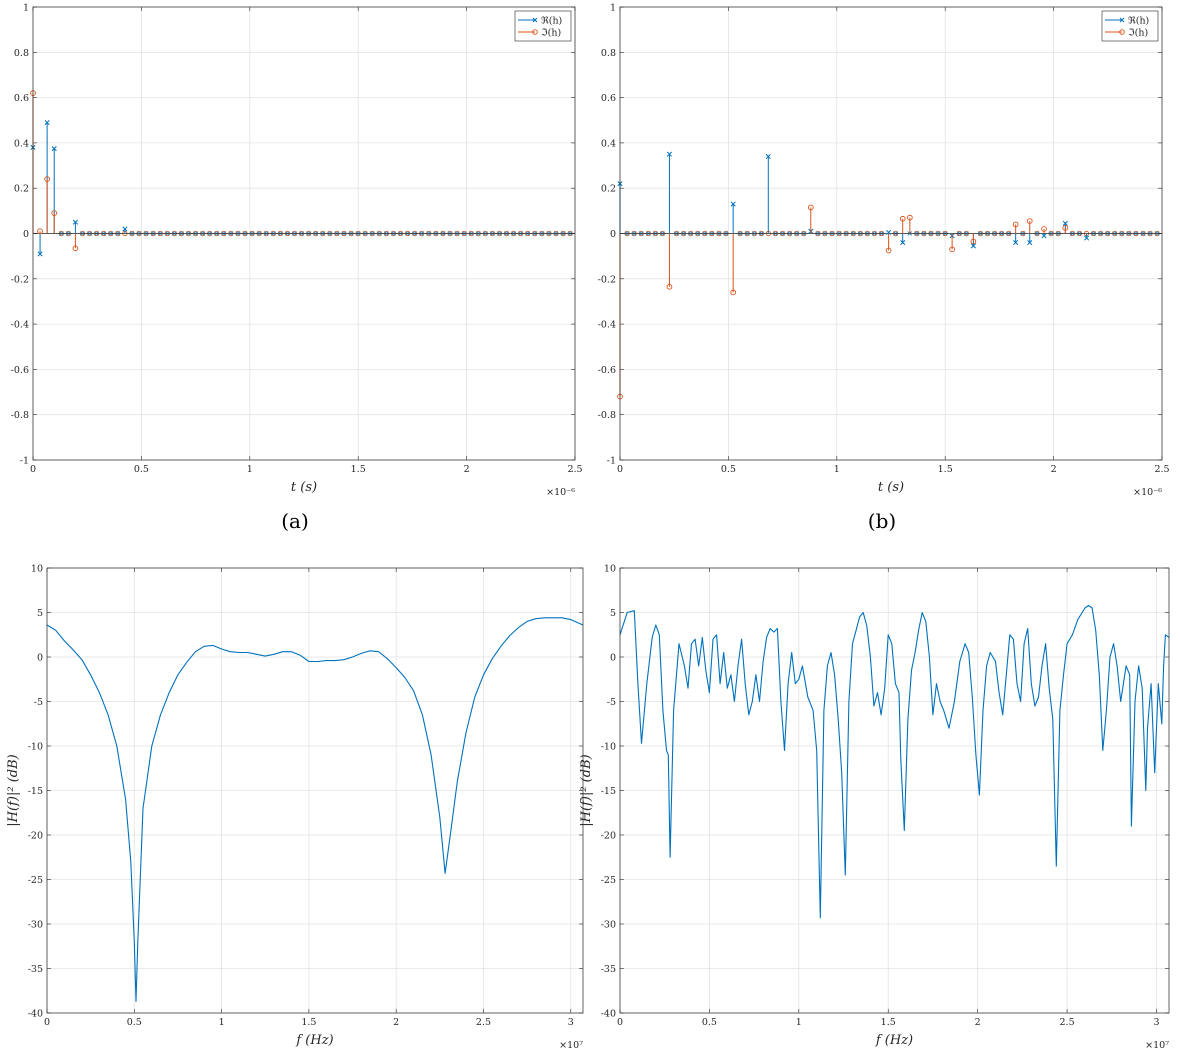 The height and width of the screenshot is (1052, 1180). I want to click on legend-box, so click(1130, 26).